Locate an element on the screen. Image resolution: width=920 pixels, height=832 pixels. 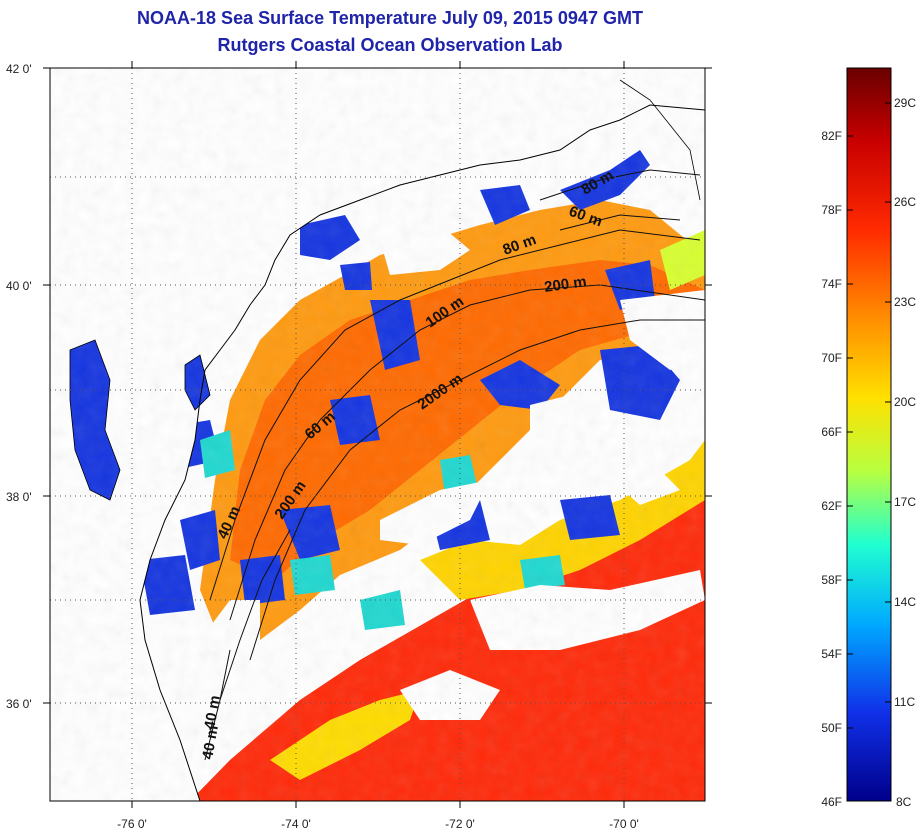
fahrenheit-label: 70F is located at coordinates (831, 358).